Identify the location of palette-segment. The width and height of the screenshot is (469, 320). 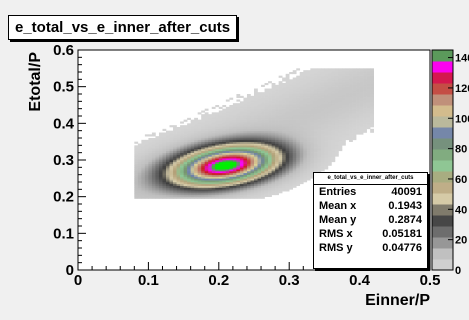
(442, 188).